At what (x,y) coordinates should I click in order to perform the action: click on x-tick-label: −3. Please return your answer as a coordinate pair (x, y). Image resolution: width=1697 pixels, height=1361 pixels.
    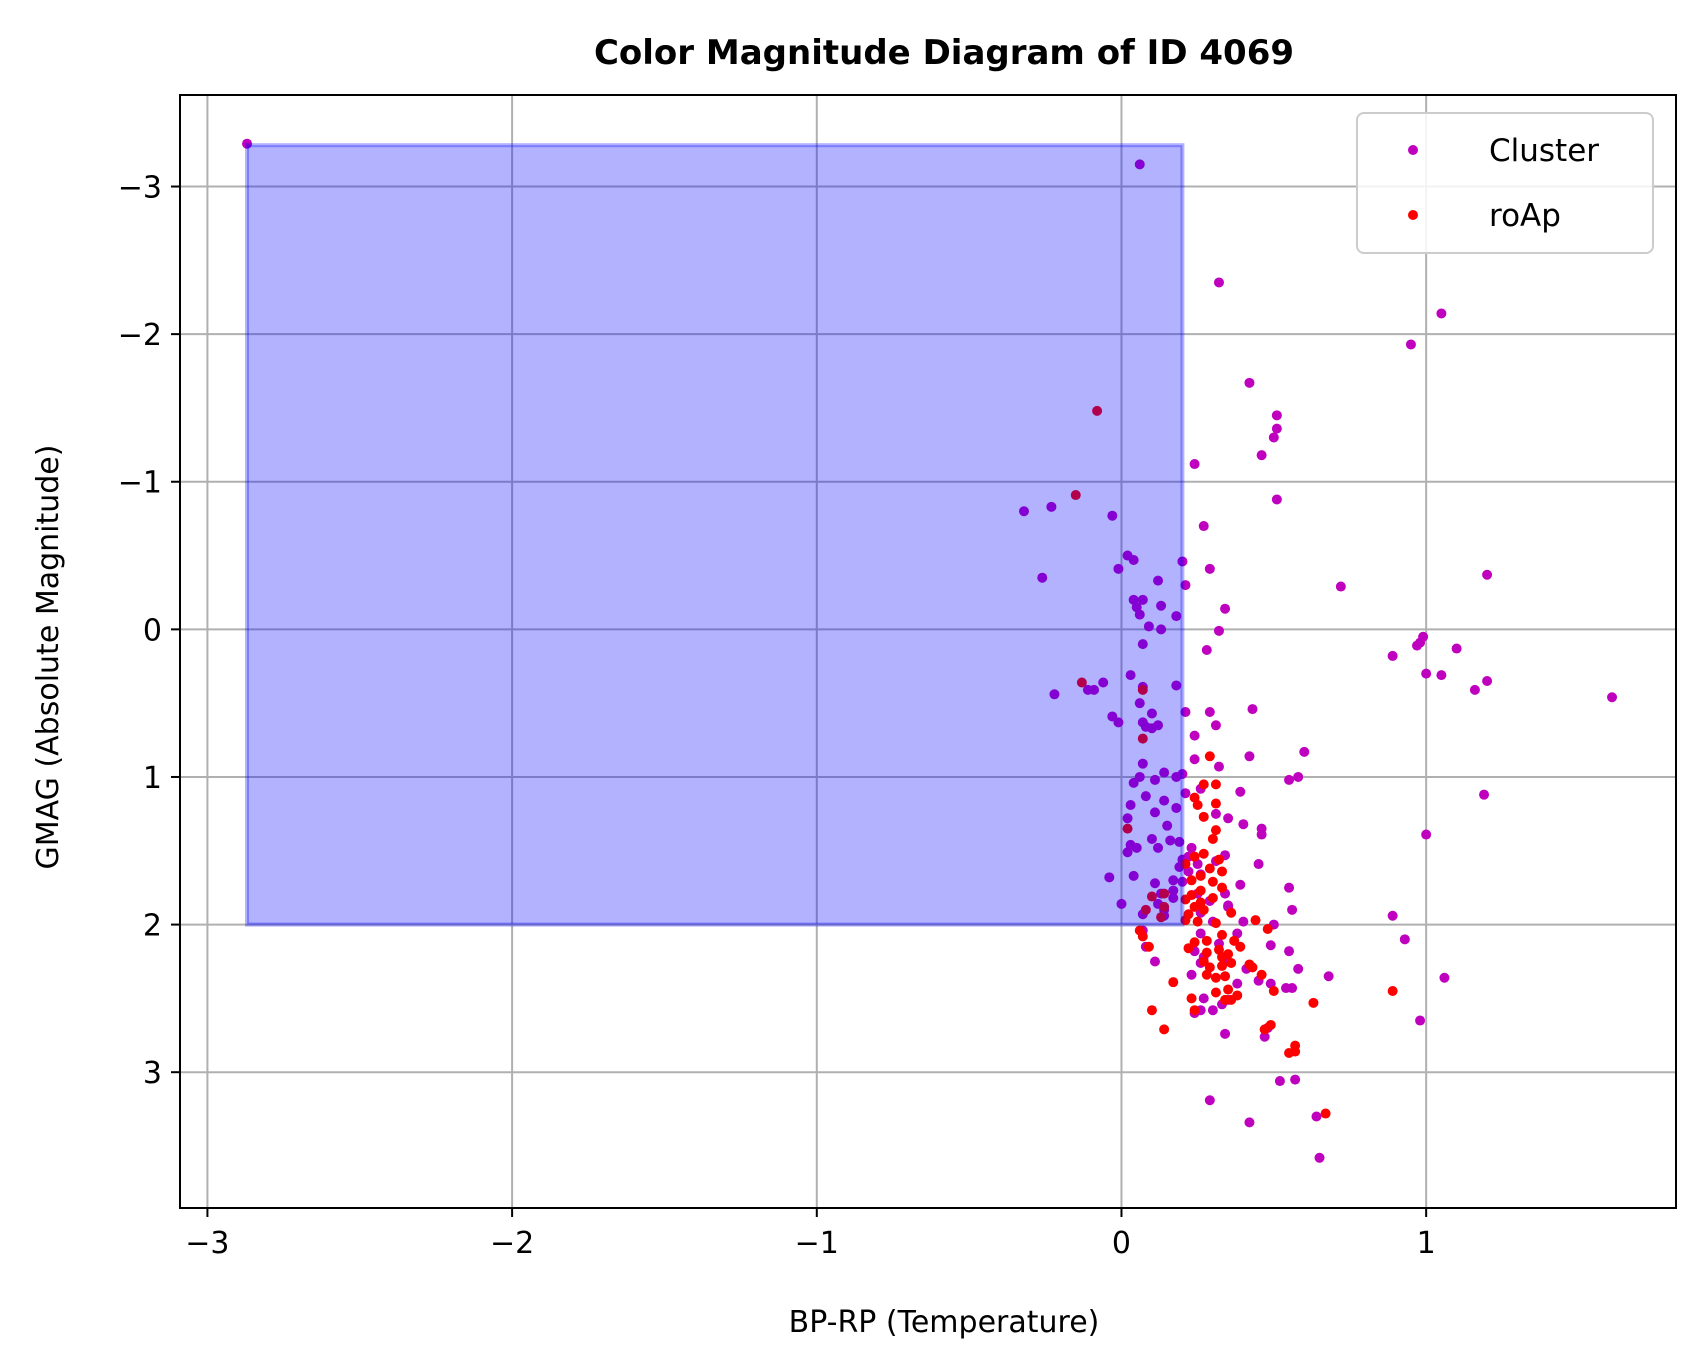
    Looking at the image, I should click on (207, 1243).